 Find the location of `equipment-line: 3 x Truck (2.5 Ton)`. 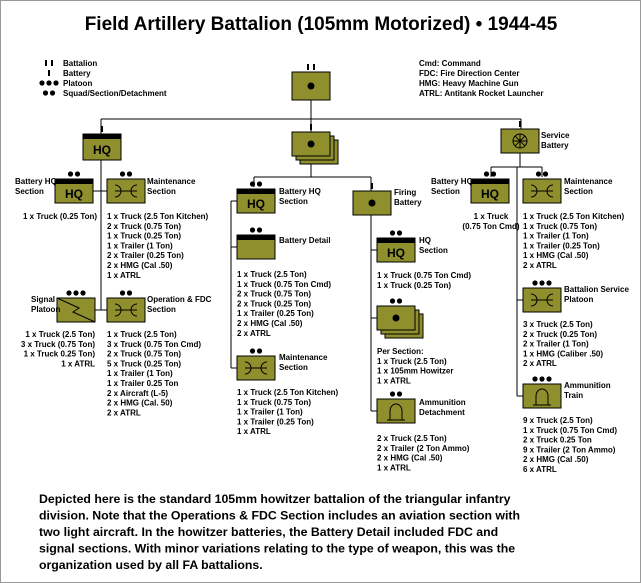

equipment-line: 3 x Truck (2.5 Ton) is located at coordinates (558, 324).